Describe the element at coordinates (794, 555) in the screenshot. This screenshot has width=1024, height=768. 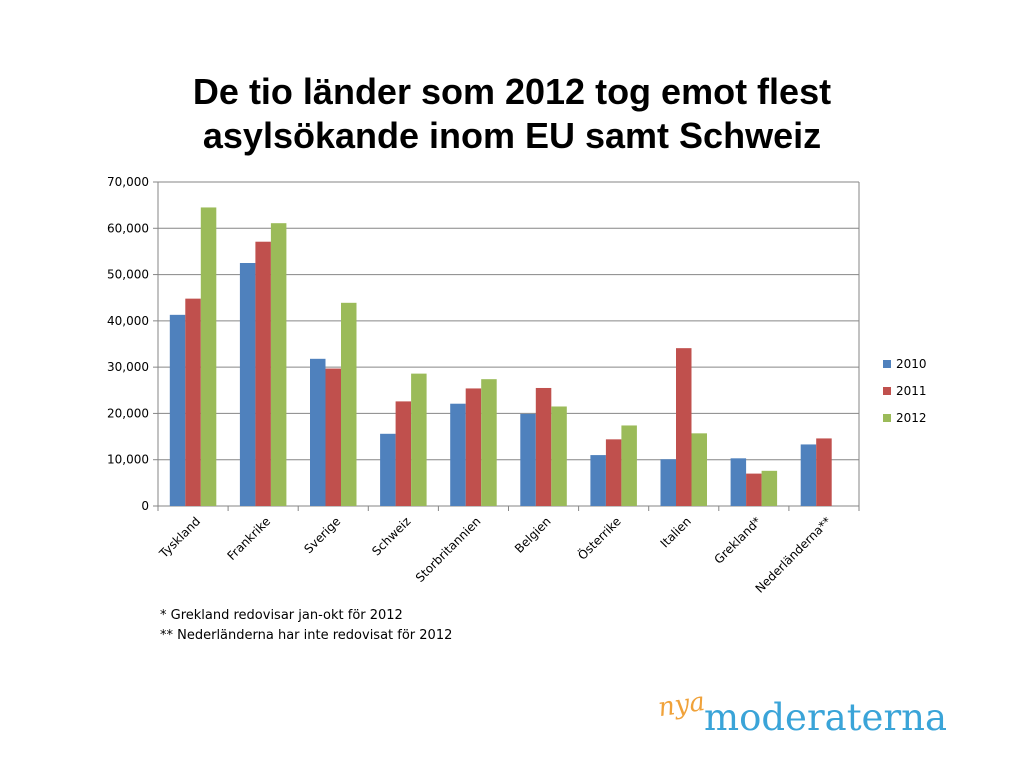
I see `x-tick-label: Nederländerna**` at that location.